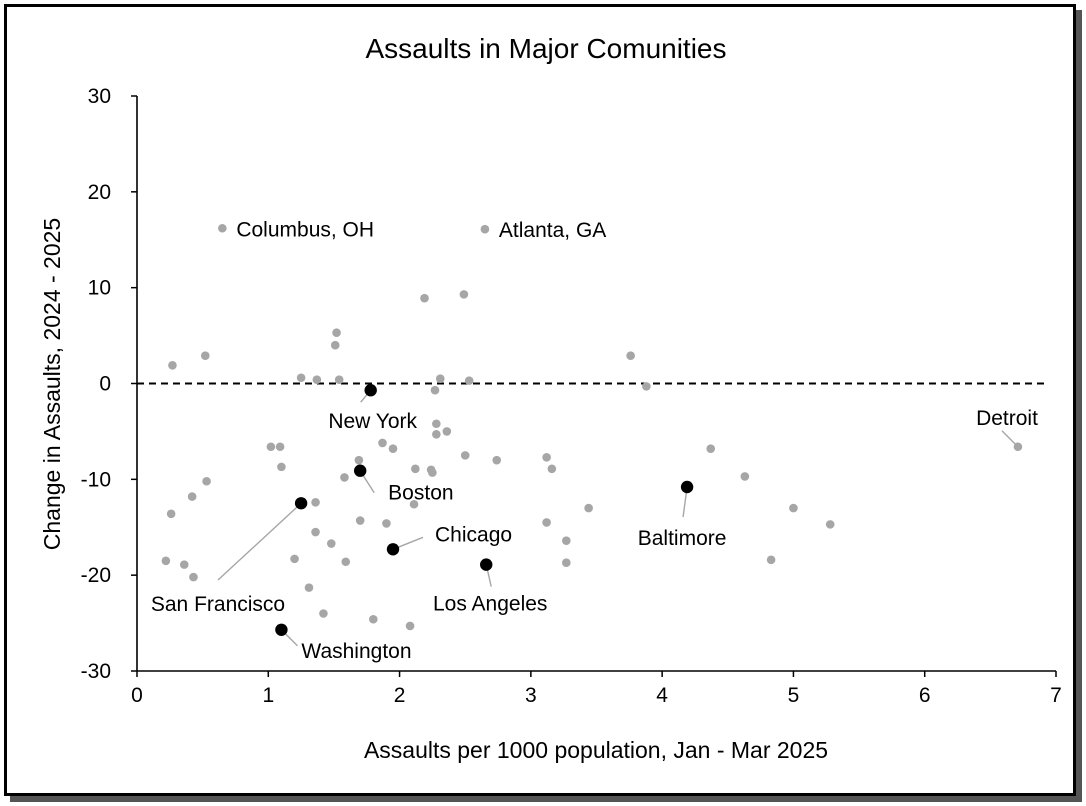 Image resolution: width=1086 pixels, height=806 pixels. What do you see at coordinates (473, 534) in the screenshot?
I see `label-chicago: Chicago` at bounding box center [473, 534].